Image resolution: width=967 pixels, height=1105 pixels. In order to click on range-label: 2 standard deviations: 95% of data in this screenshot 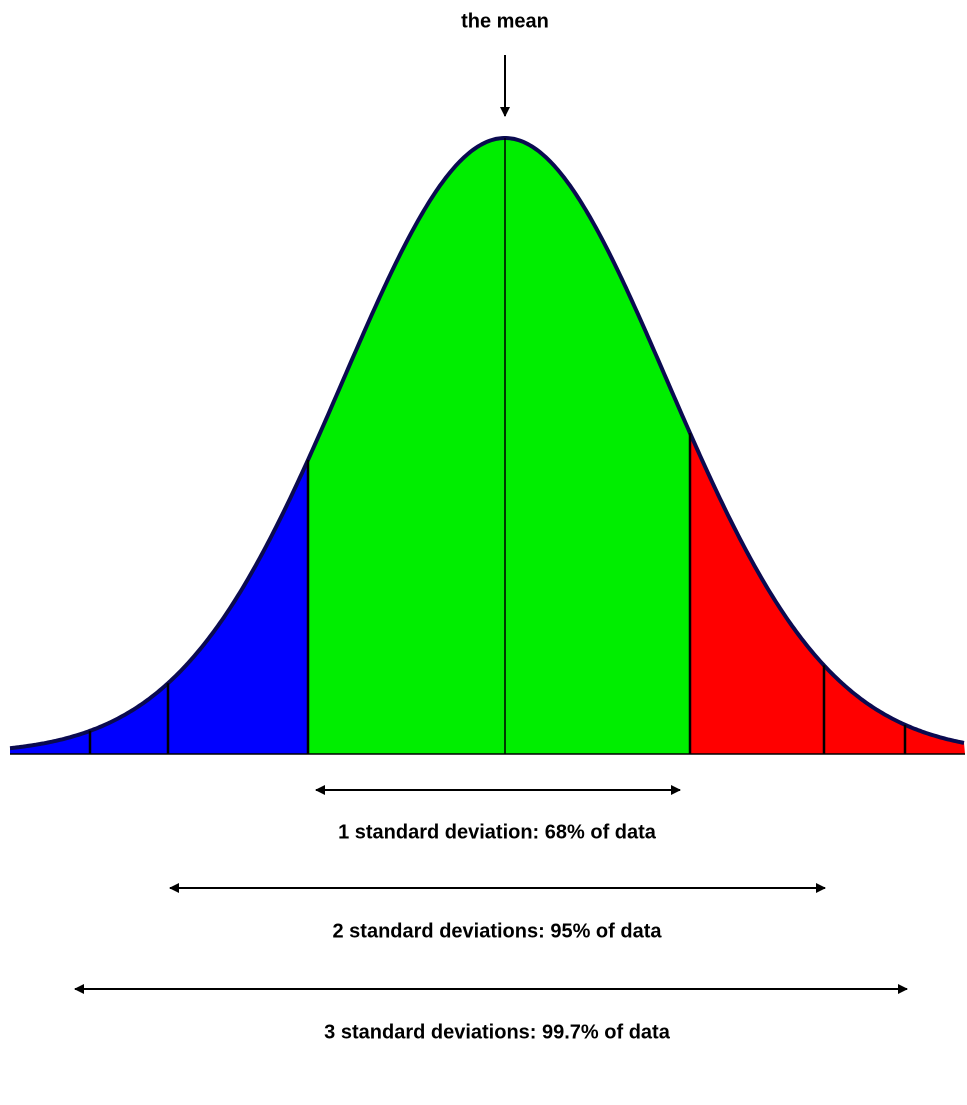, I will do `click(498, 931)`.